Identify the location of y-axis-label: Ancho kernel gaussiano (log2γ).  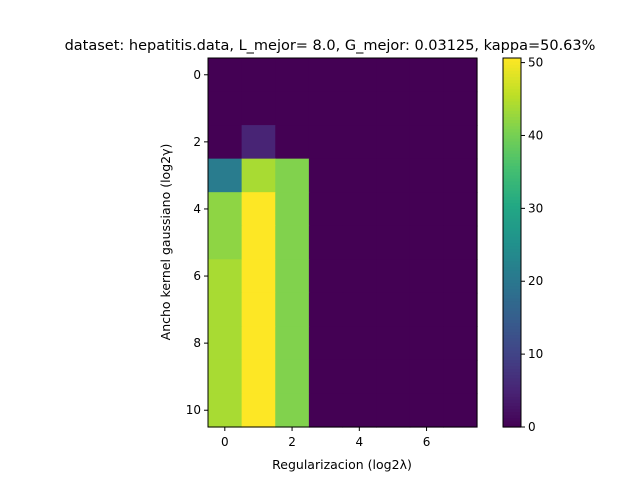
(165, 242).